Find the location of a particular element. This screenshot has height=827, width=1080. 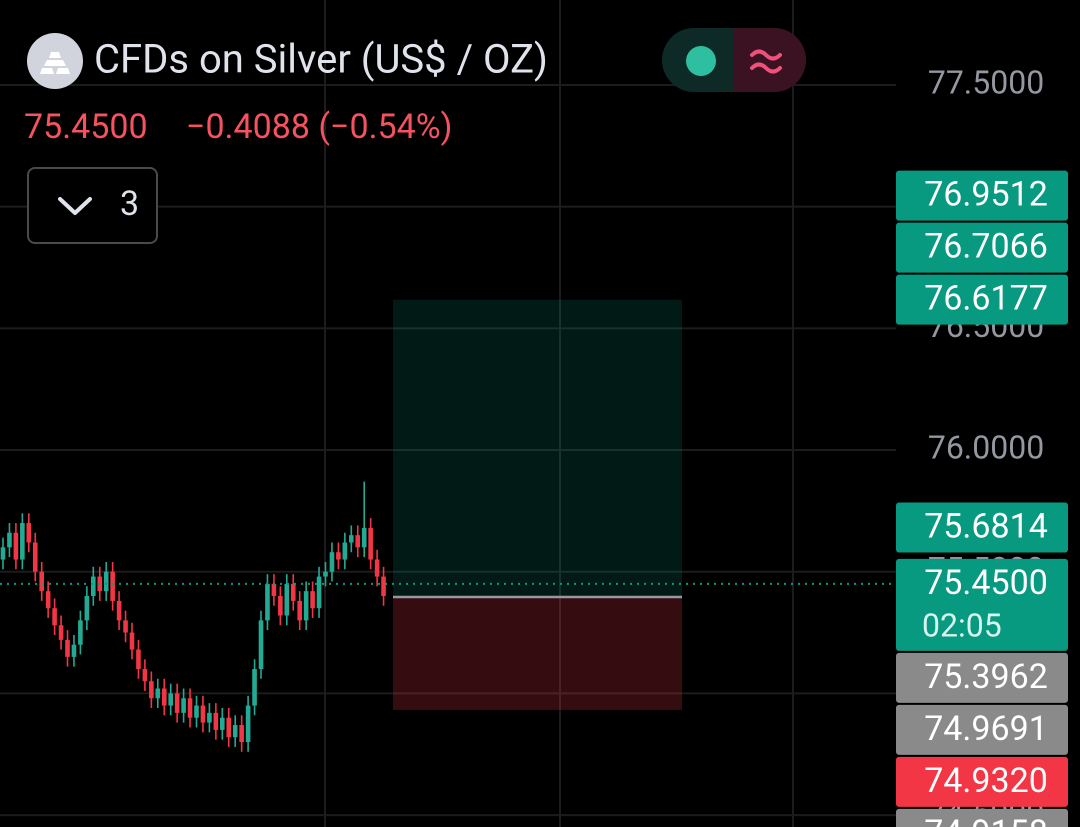

price-tag-label: 74.9158 is located at coordinates (986, 820).